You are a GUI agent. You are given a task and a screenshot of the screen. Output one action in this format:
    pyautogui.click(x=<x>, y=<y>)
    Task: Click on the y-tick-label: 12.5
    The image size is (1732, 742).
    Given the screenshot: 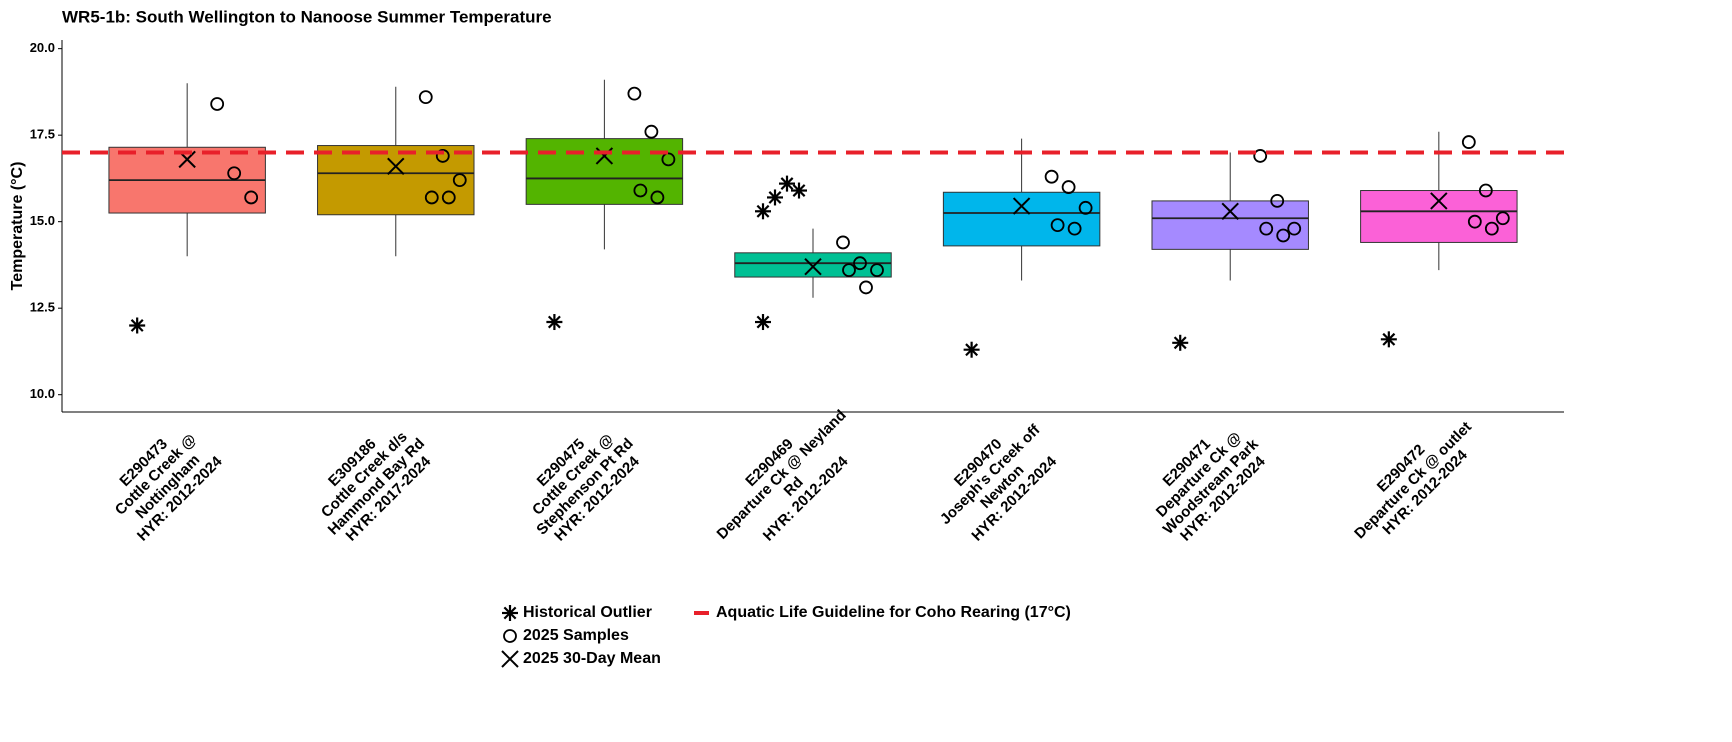 What is the action you would take?
    pyautogui.click(x=42, y=307)
    